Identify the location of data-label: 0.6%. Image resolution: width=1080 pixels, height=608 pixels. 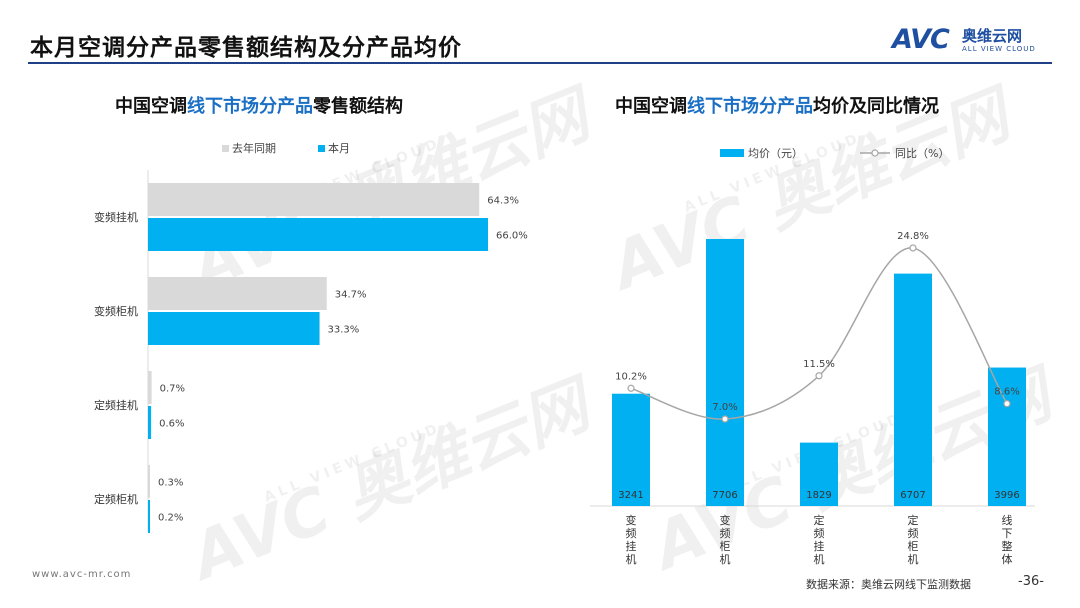
(171, 424).